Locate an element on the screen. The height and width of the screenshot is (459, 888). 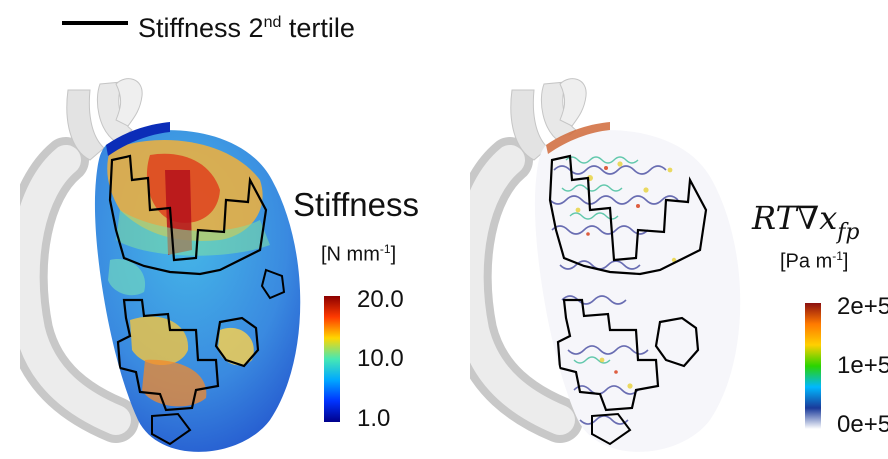
stiffness-tick-max: 20.0 is located at coordinates (380, 299).